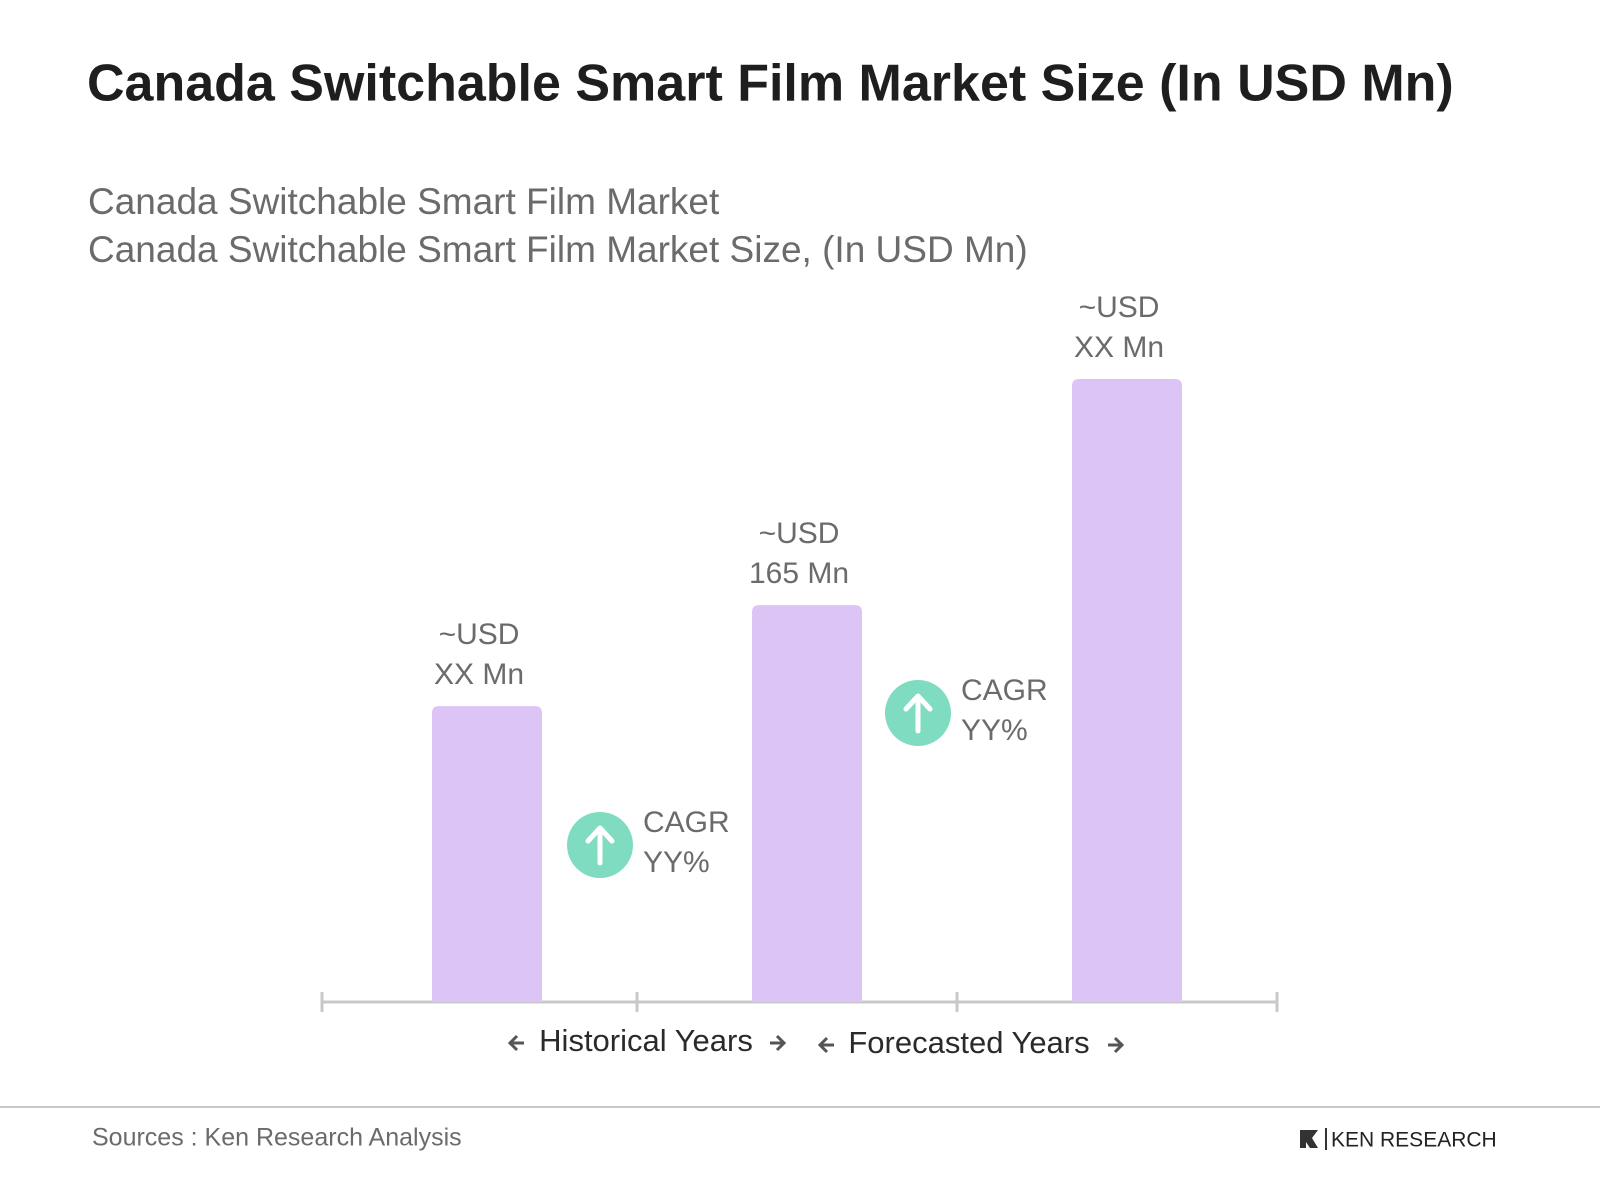 This screenshot has width=1600, height=1200. Describe the element at coordinates (277, 1138) in the screenshot. I see `source: Sources : Ken Research Analysis` at that location.